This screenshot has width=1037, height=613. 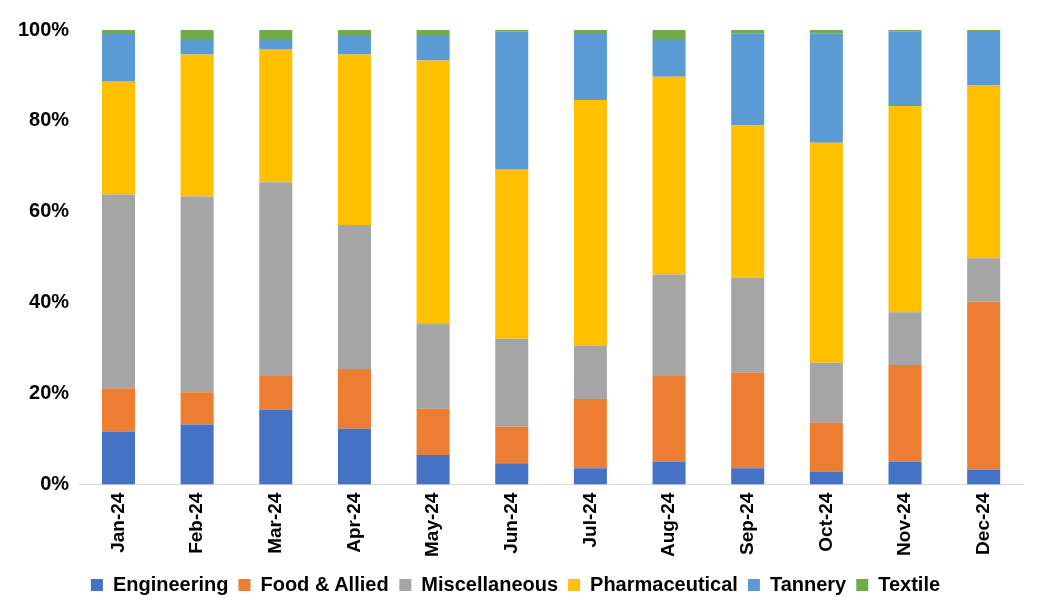 What do you see at coordinates (510, 523) in the screenshot?
I see `x-tick-label: Jun-24` at bounding box center [510, 523].